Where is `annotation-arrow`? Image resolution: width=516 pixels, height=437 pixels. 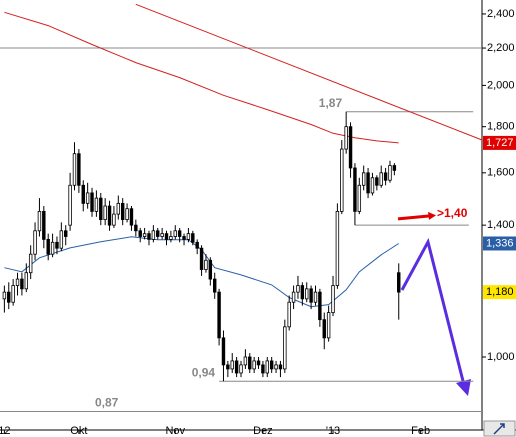
annotation-arrow is located at coordinates (414, 217).